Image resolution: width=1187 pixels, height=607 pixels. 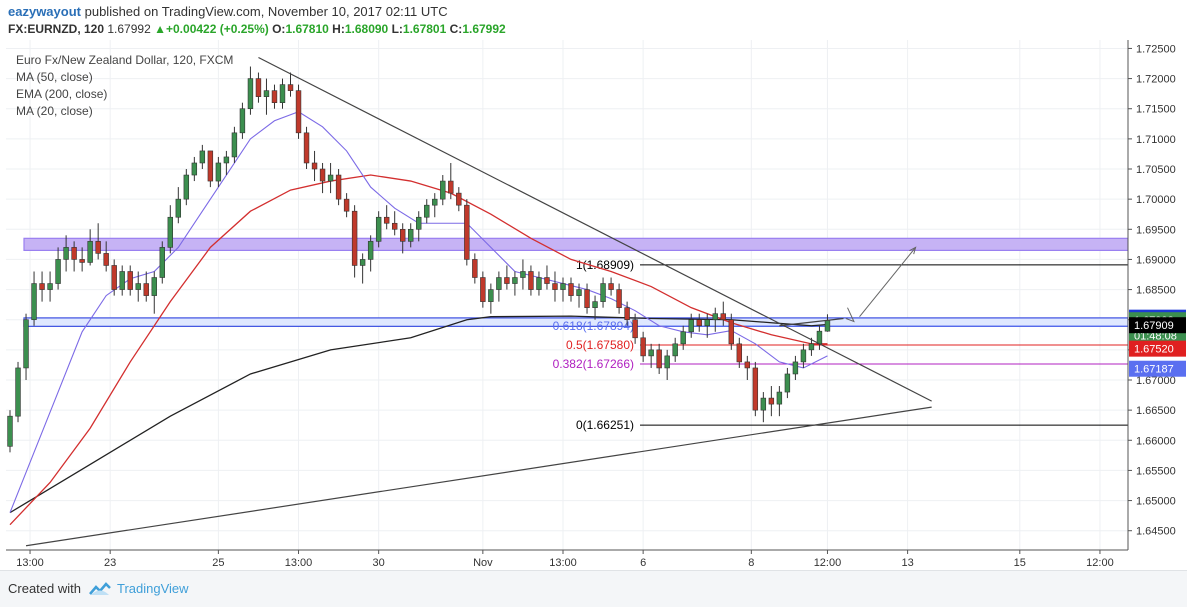 What do you see at coordinates (605, 265) in the screenshot?
I see `fib-label: 1(1.68909)` at bounding box center [605, 265].